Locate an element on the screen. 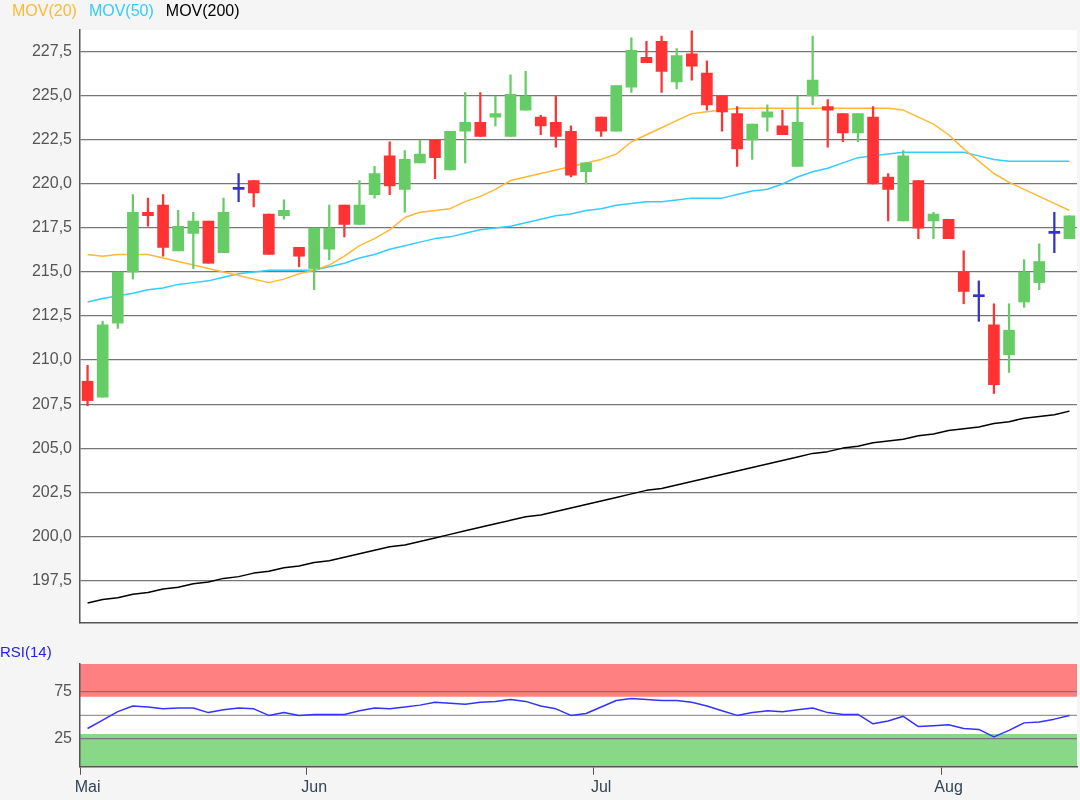  y-tick-label: 25 is located at coordinates (63, 738).